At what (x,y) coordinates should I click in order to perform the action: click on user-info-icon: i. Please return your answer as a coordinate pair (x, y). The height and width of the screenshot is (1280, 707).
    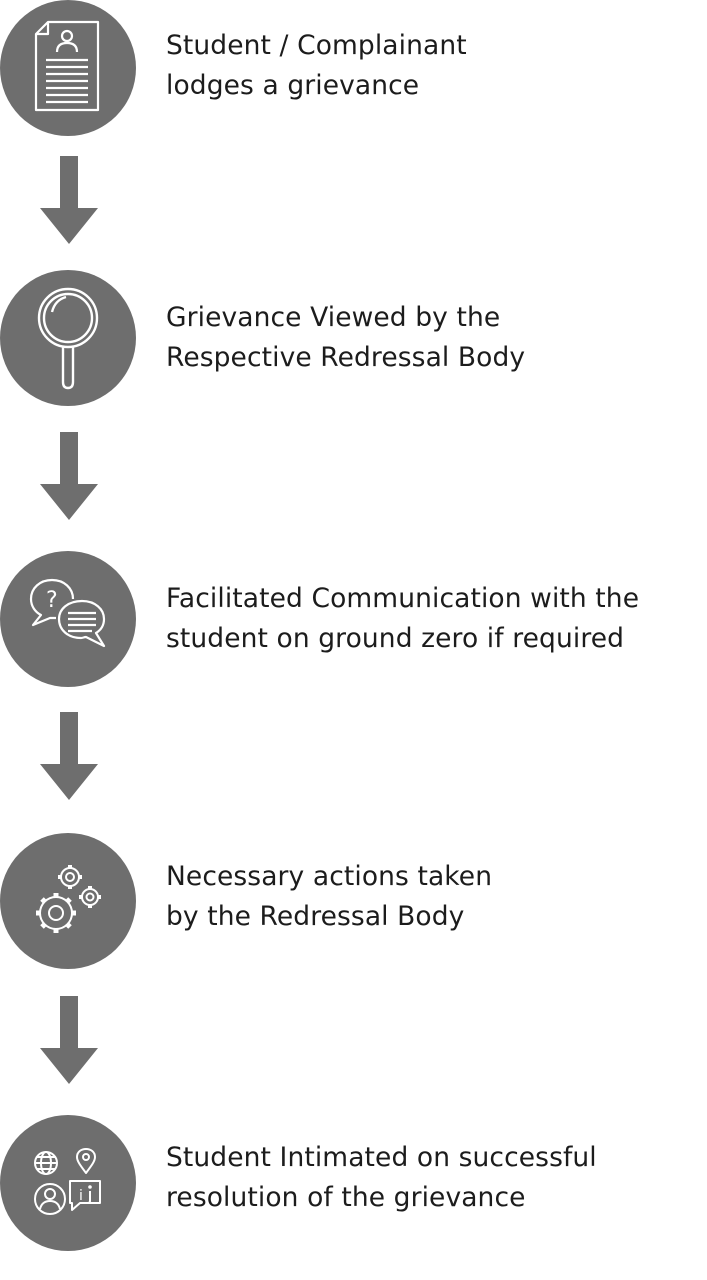
    Looking at the image, I should click on (67, 1181).